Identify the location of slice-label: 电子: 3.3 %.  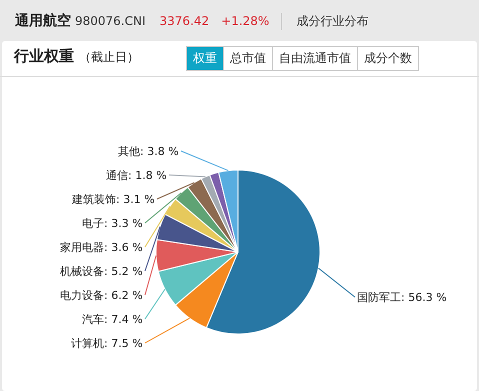
(112, 223).